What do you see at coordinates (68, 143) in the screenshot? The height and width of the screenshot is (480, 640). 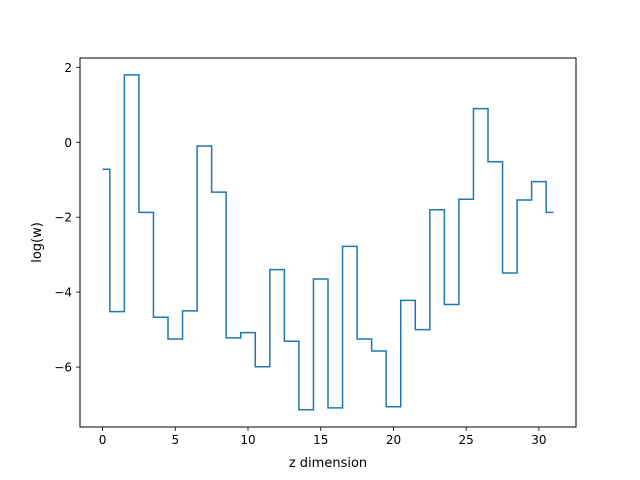 I see `y-tick-label: 0` at bounding box center [68, 143].